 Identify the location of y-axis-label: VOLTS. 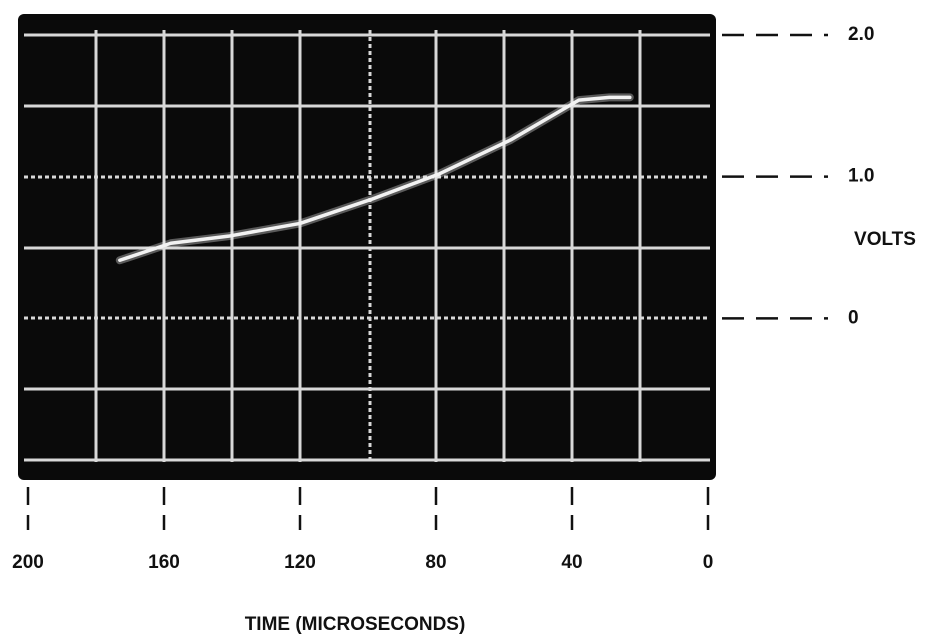
(885, 239).